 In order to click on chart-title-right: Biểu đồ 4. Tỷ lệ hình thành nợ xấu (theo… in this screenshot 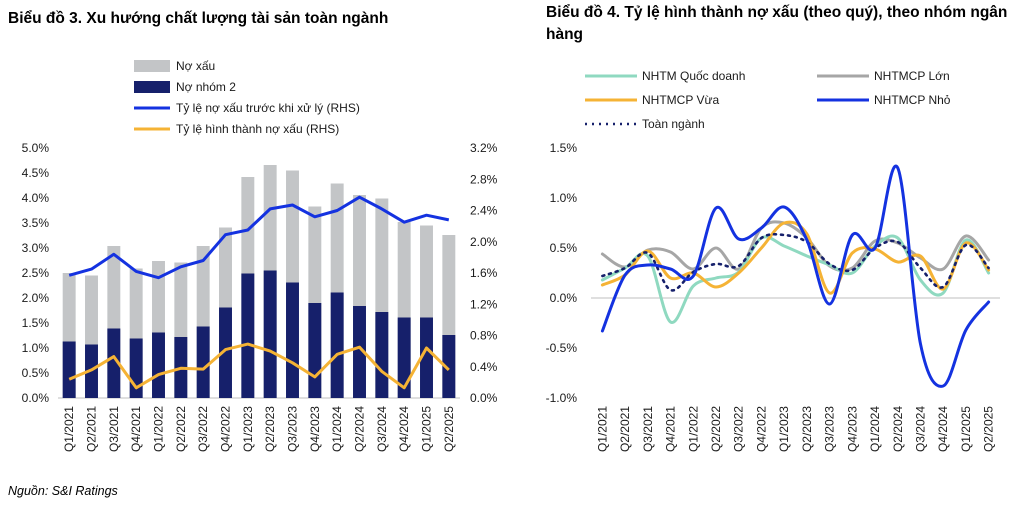, I will do `click(777, 23)`.